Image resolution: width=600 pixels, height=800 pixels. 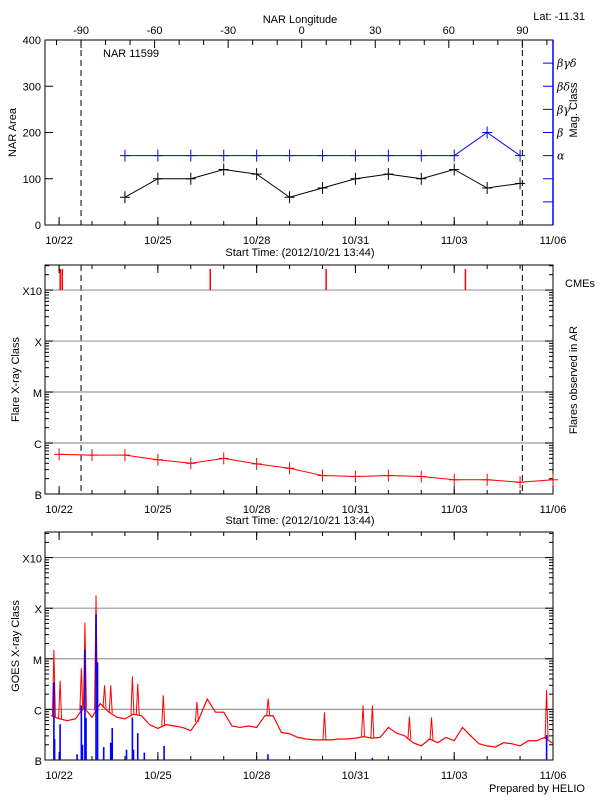 What do you see at coordinates (32, 87) in the screenshot?
I see `y-tick-label: 300` at bounding box center [32, 87].